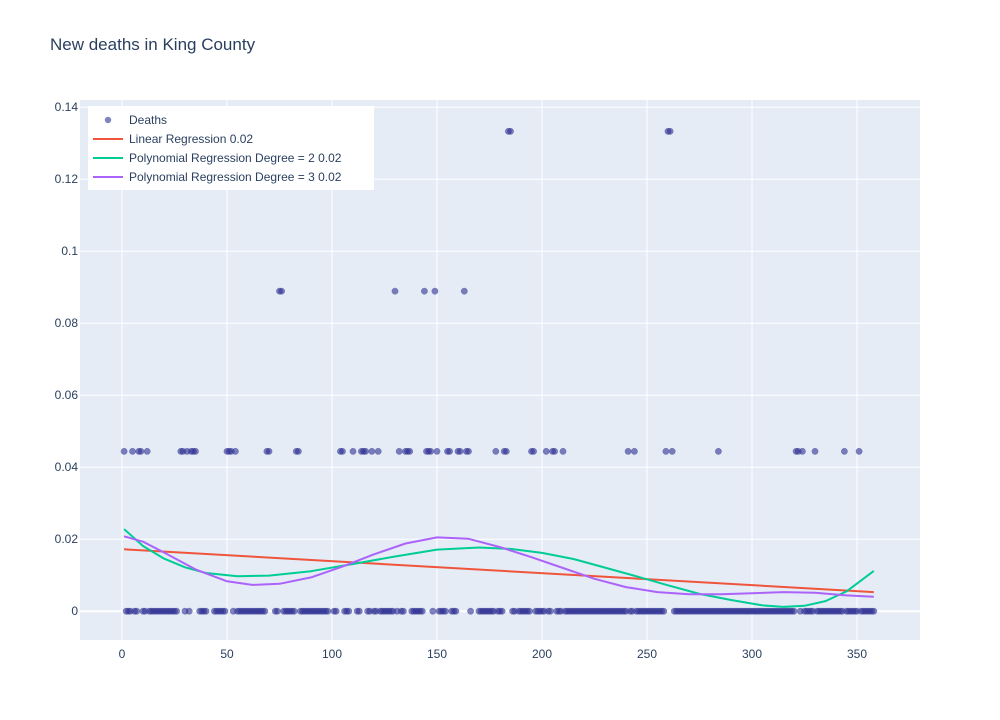 Image resolution: width=1000 pixels, height=720 pixels. What do you see at coordinates (542, 654) in the screenshot?
I see `x-tick-label: 200` at bounding box center [542, 654].